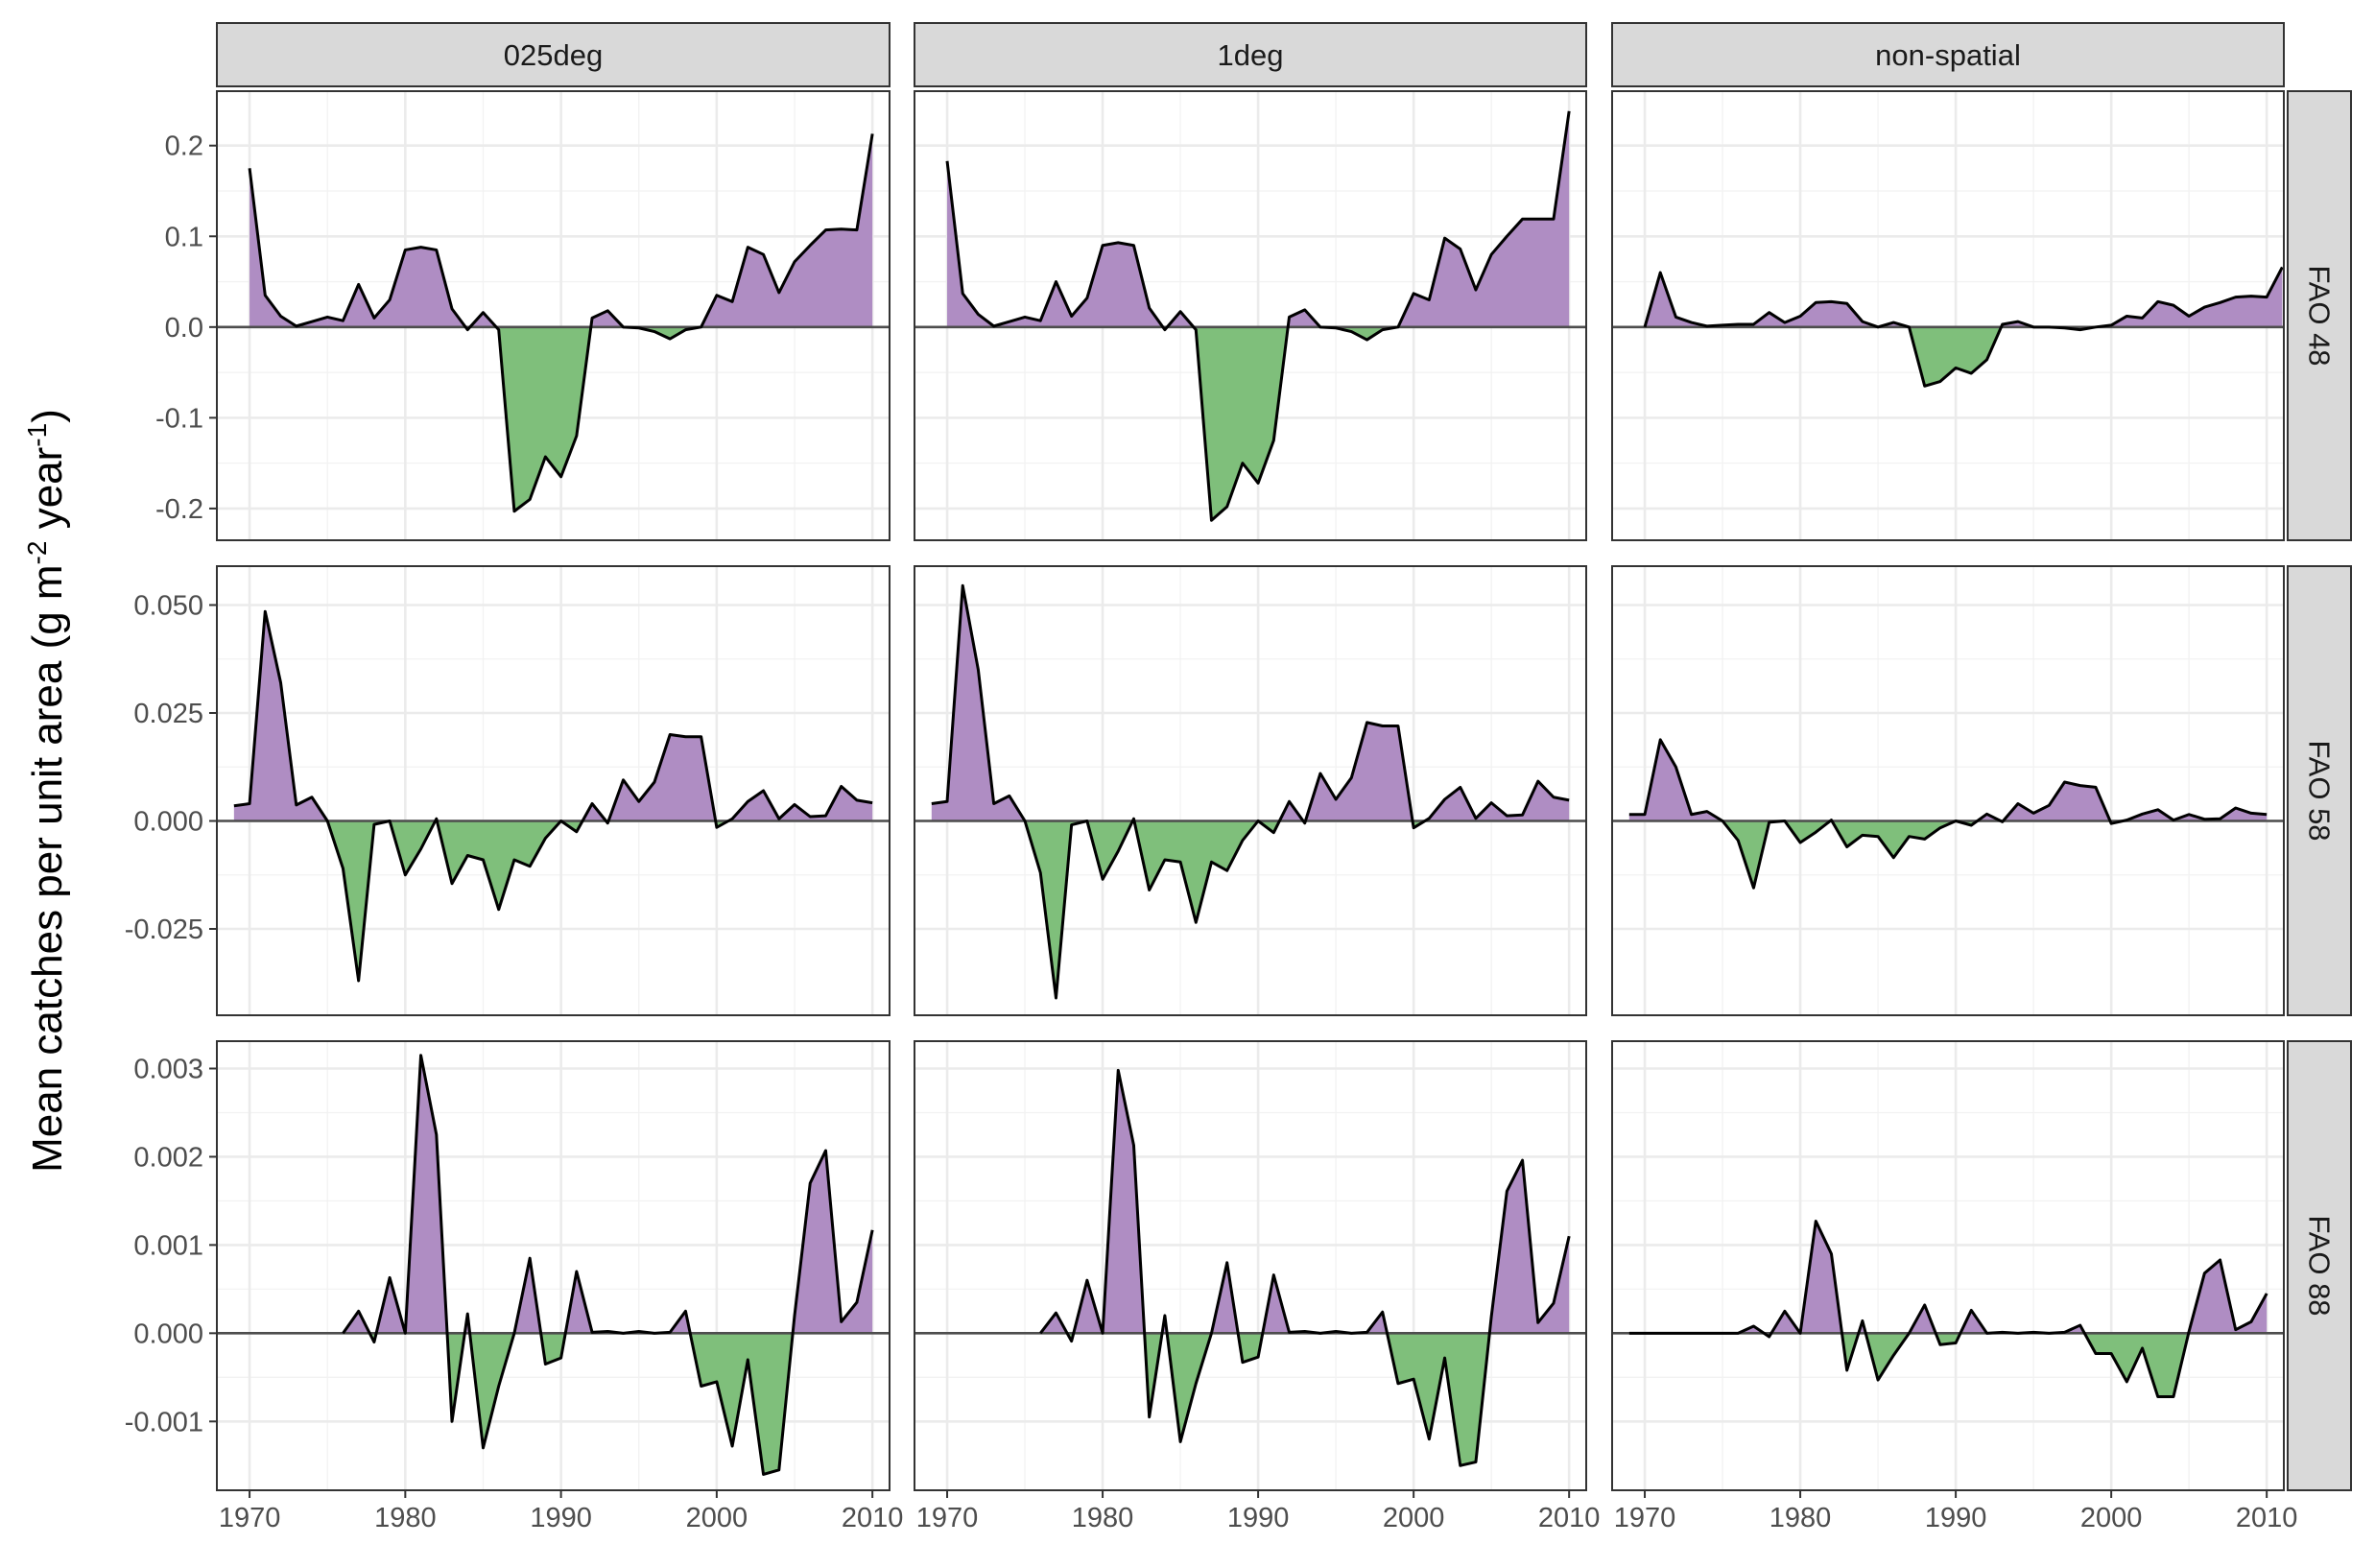 This screenshot has height=1568, width=2375. What do you see at coordinates (47, 868) in the screenshot?
I see `y-axis-title-main: Mean catches per unit area (g m` at bounding box center [47, 868].